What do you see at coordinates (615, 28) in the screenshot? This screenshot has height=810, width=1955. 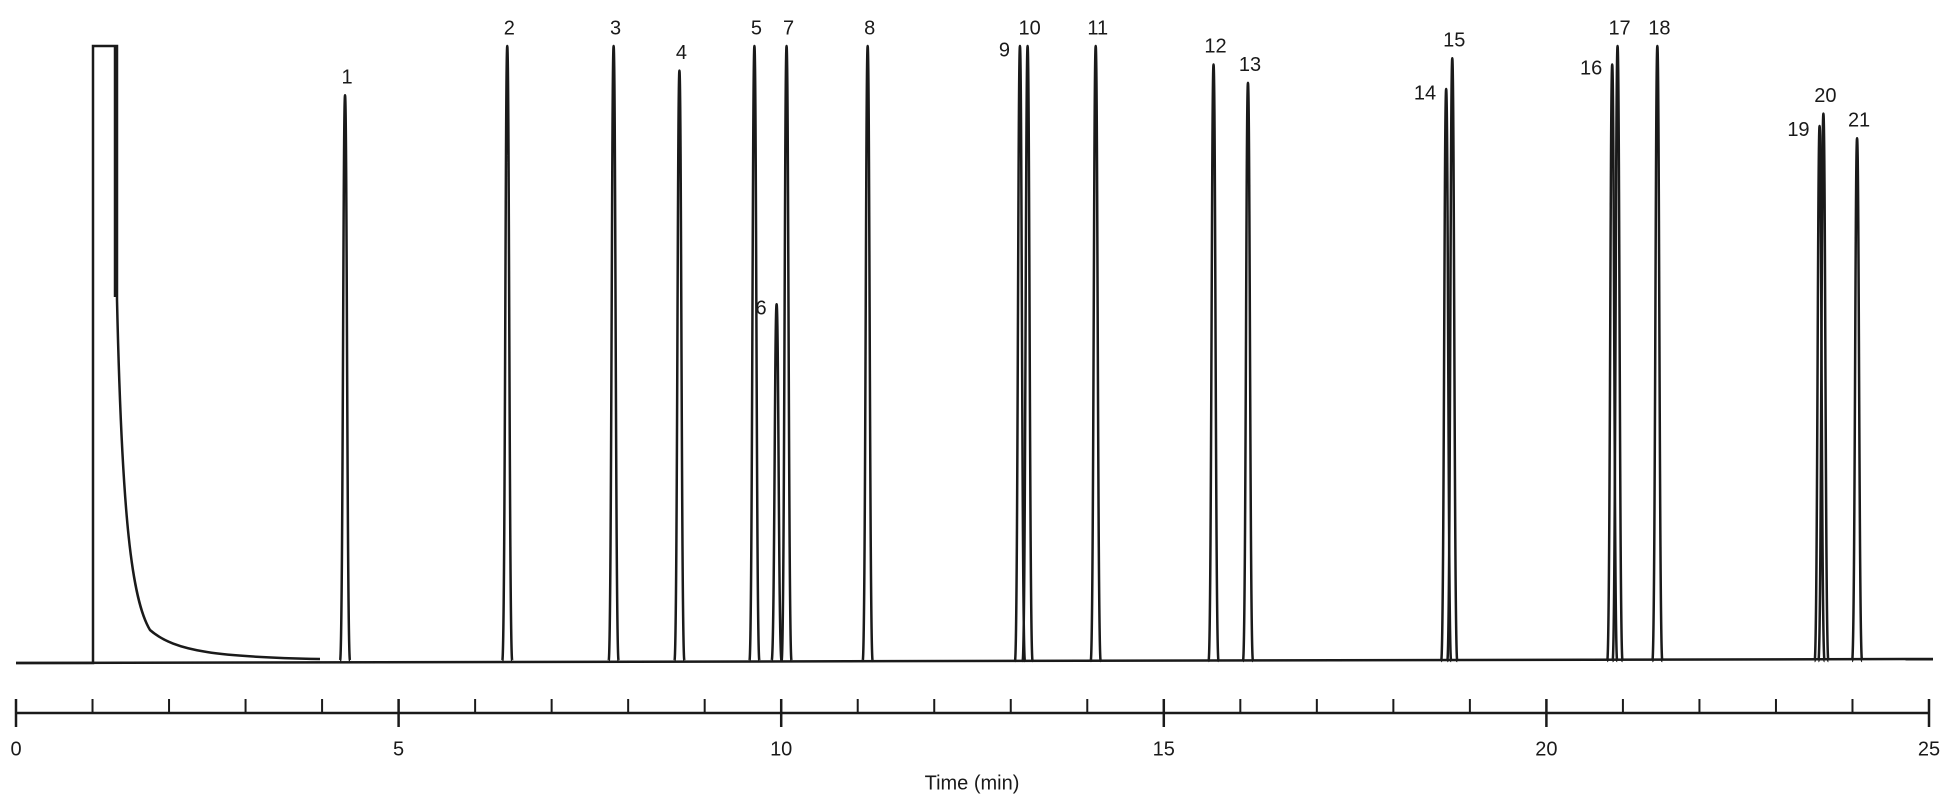 I see `peak-label: 3` at bounding box center [615, 28].